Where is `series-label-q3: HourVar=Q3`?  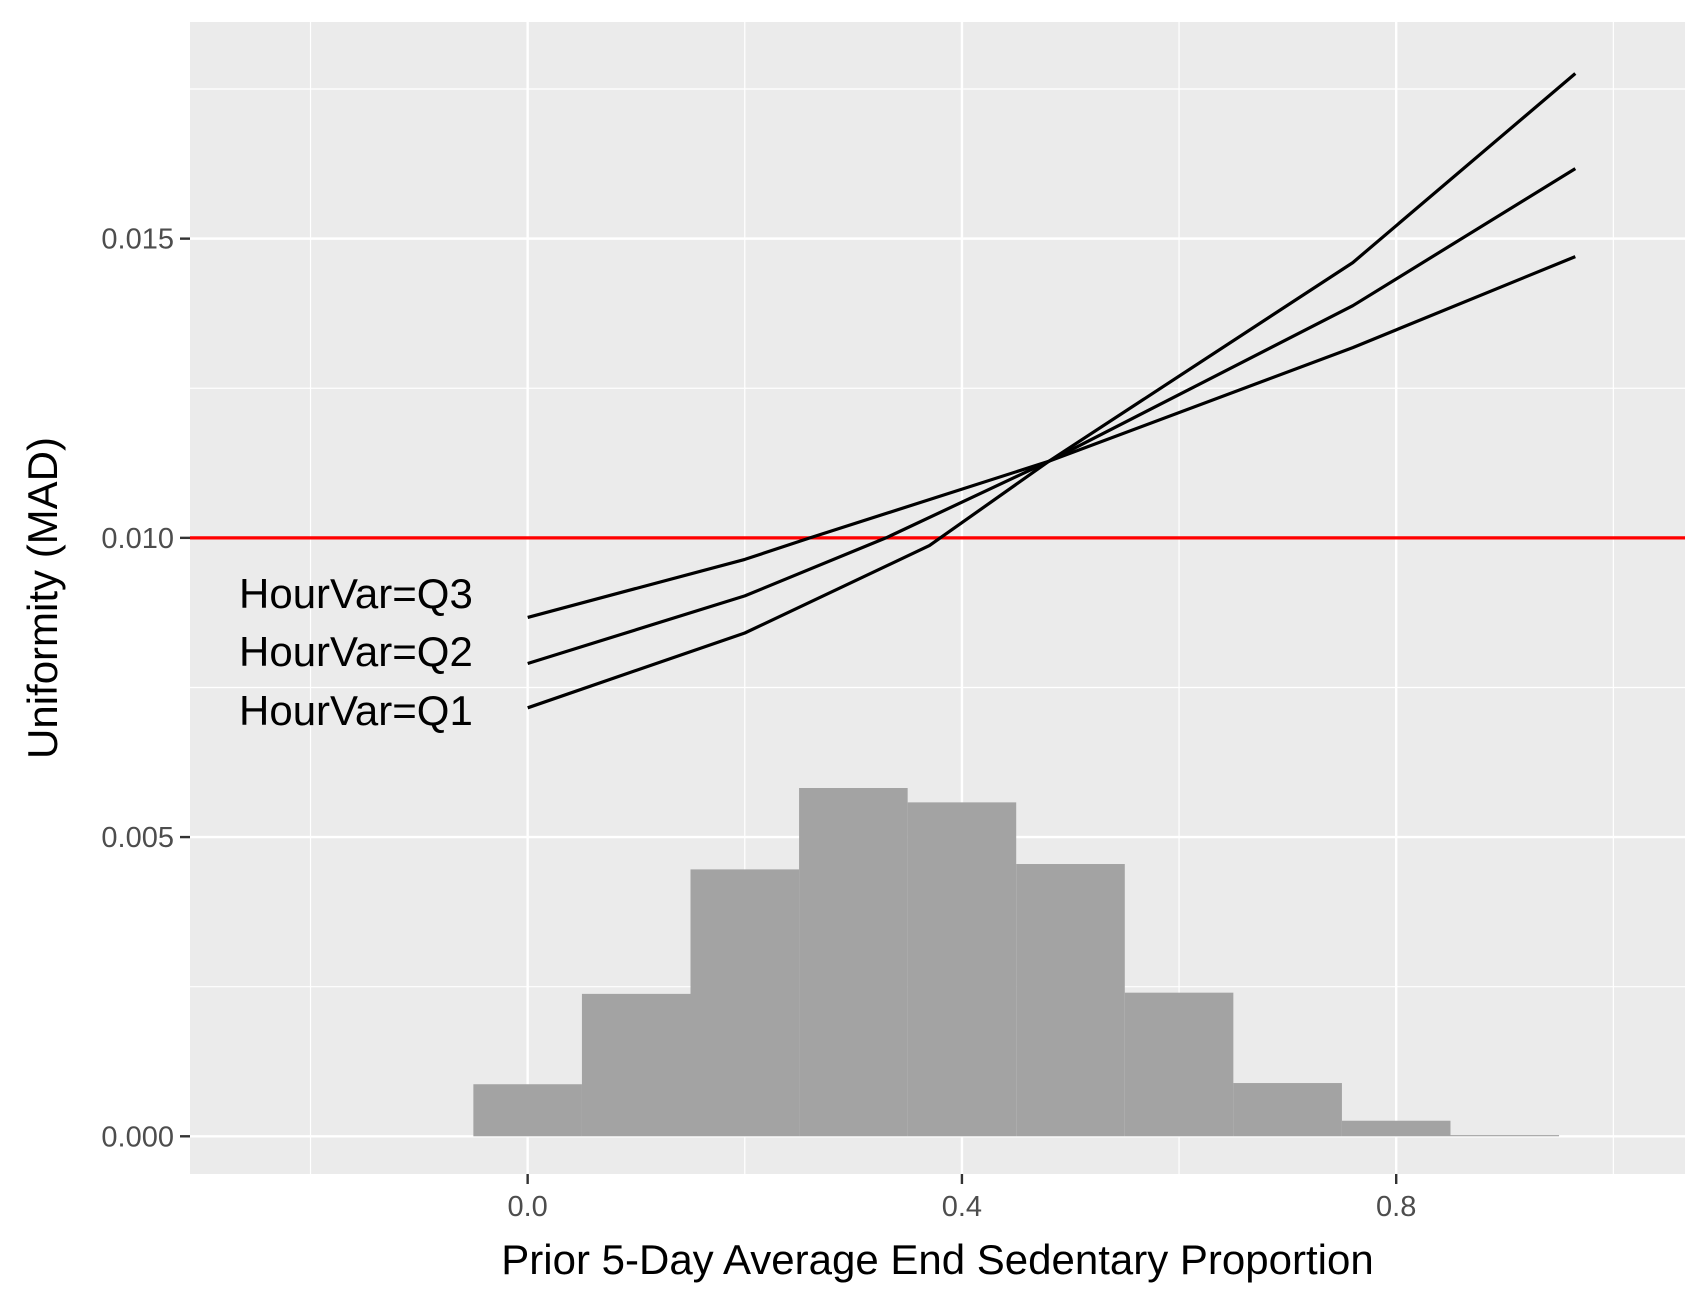 series-label-q3: HourVar=Q3 is located at coordinates (356, 593).